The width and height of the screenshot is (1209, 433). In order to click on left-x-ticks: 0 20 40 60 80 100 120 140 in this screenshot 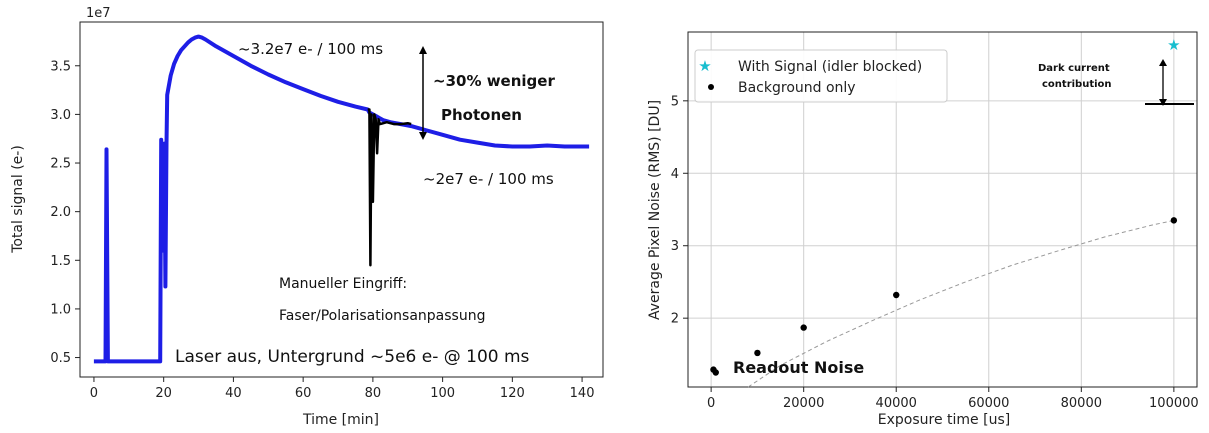, I will do `click(342, 389)`.